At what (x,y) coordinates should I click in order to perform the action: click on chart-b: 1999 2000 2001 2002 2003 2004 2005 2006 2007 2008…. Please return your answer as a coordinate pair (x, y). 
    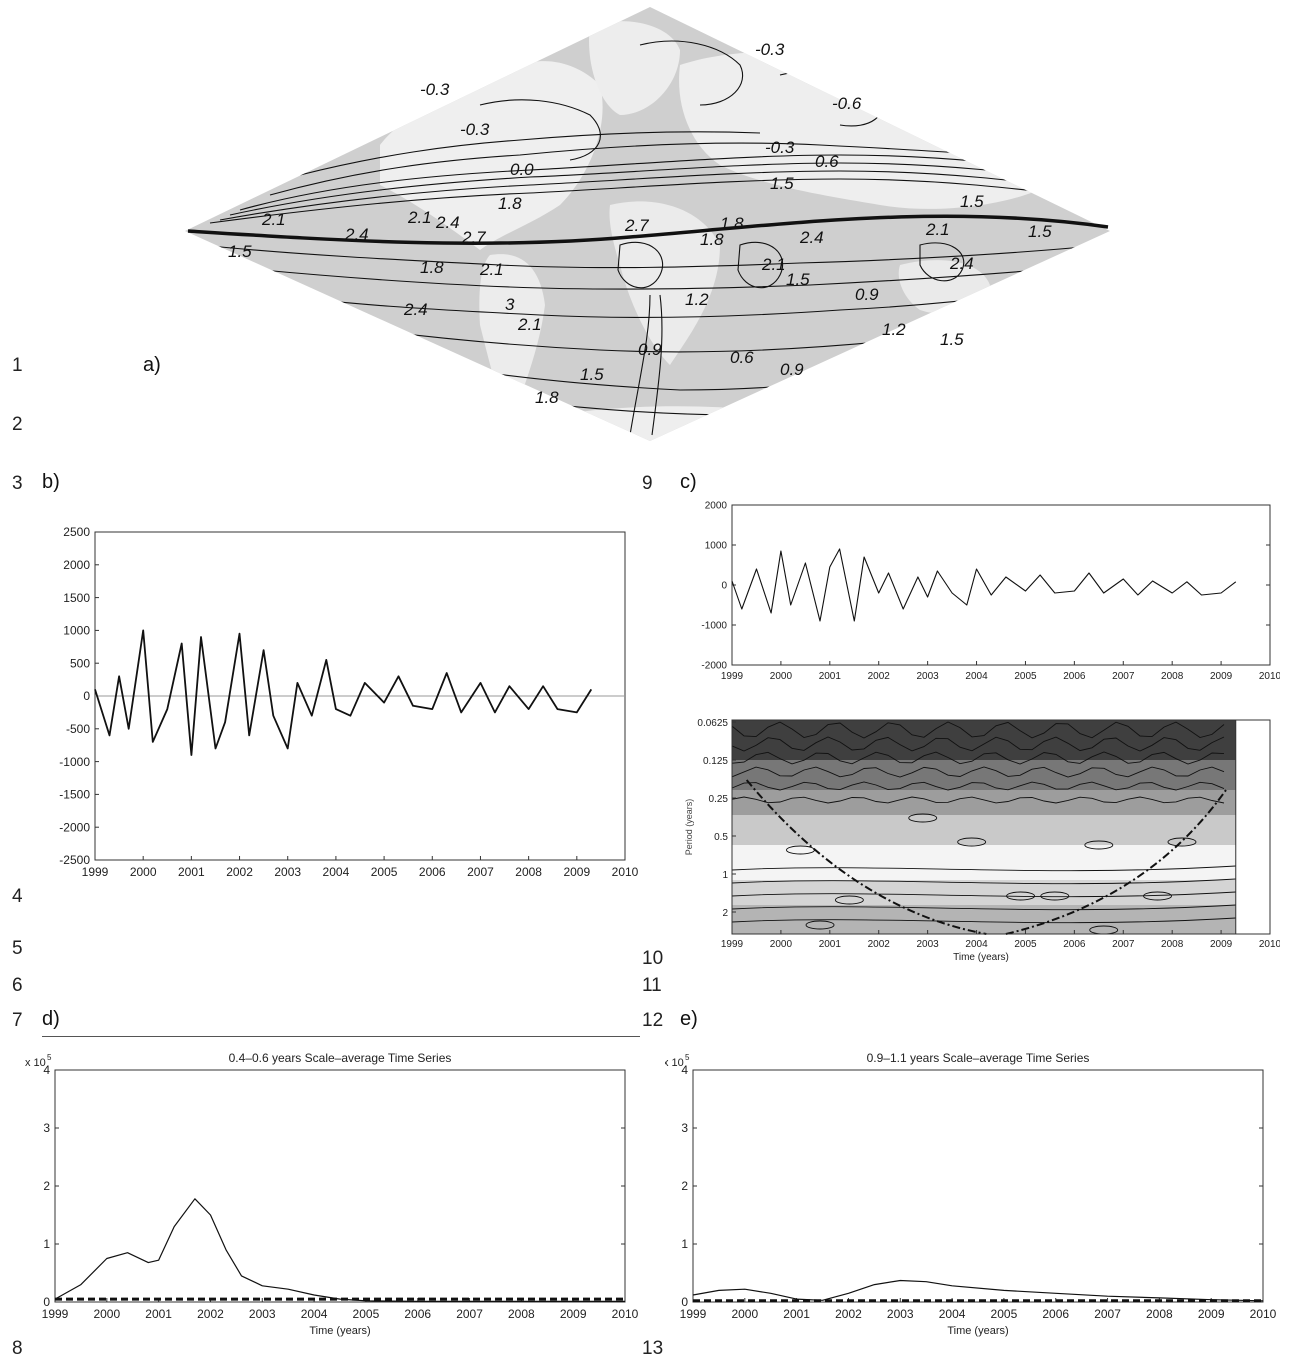
    Looking at the image, I should click on (348, 702).